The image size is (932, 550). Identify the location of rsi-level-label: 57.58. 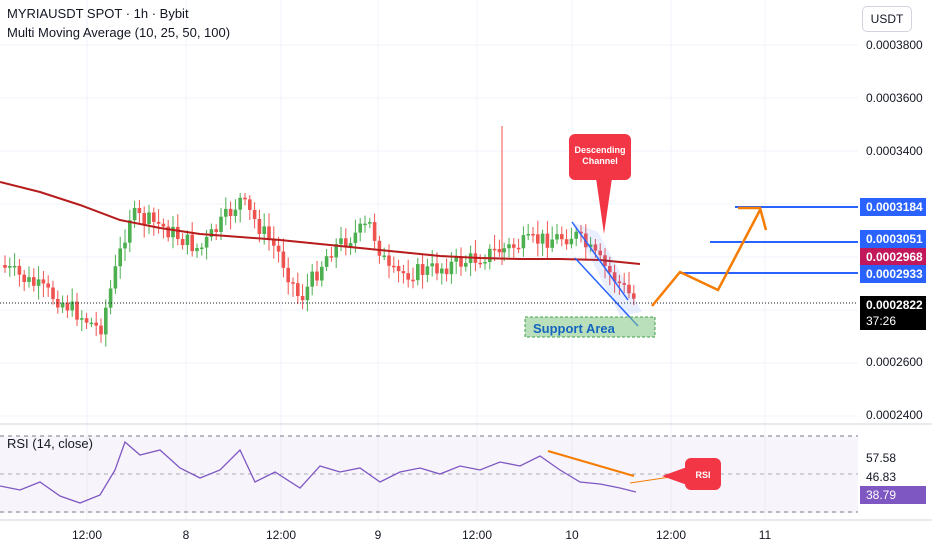
(893, 458).